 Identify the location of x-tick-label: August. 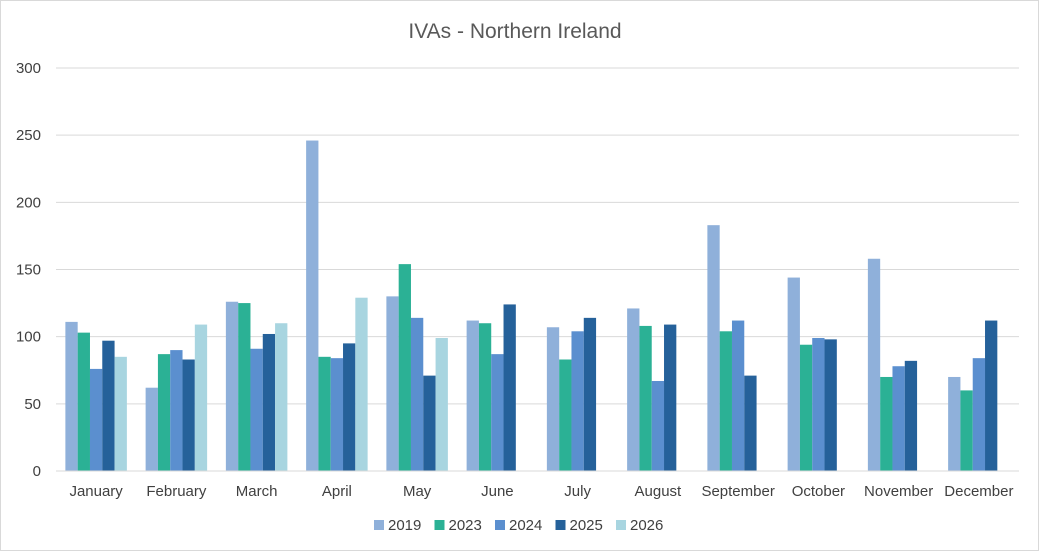
(659, 491).